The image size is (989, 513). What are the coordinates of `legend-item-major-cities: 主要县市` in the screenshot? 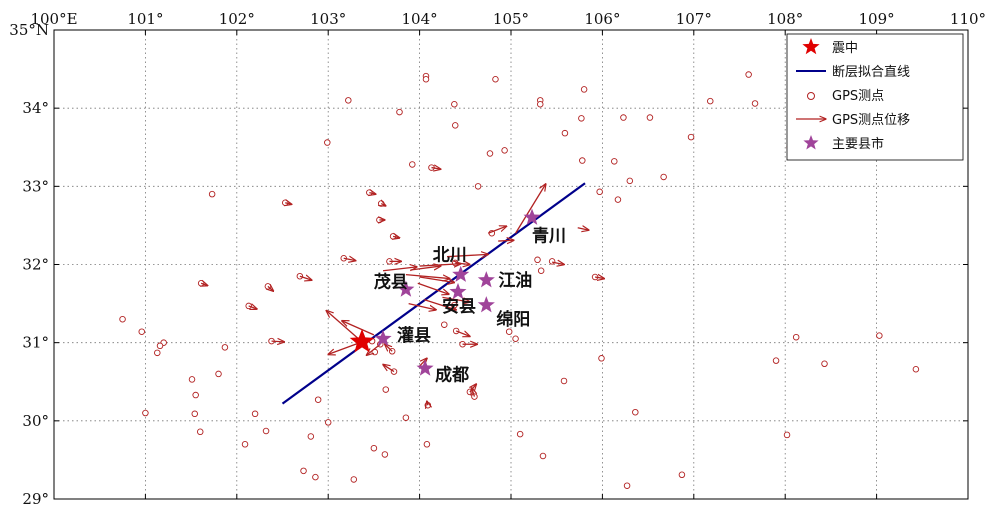 It's located at (843, 143).